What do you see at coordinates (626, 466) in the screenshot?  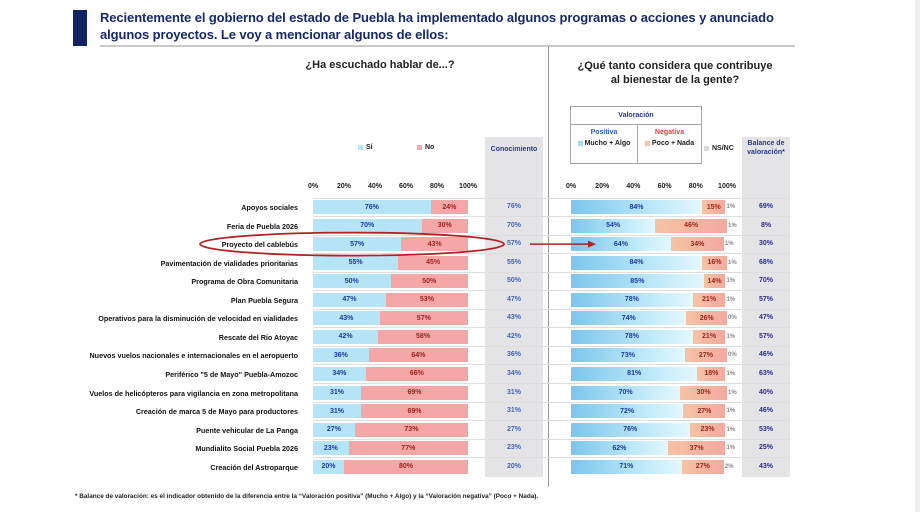 I see `bar-positiva: 71%` at bounding box center [626, 466].